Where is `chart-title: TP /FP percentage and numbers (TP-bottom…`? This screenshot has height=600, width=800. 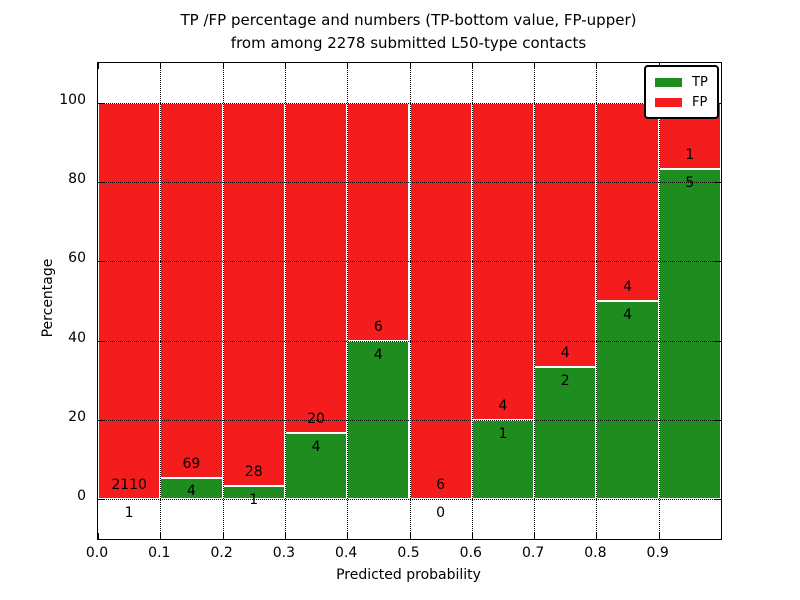
chart-title: TP /FP percentage and numbers (TP-bottom… is located at coordinates (408, 32).